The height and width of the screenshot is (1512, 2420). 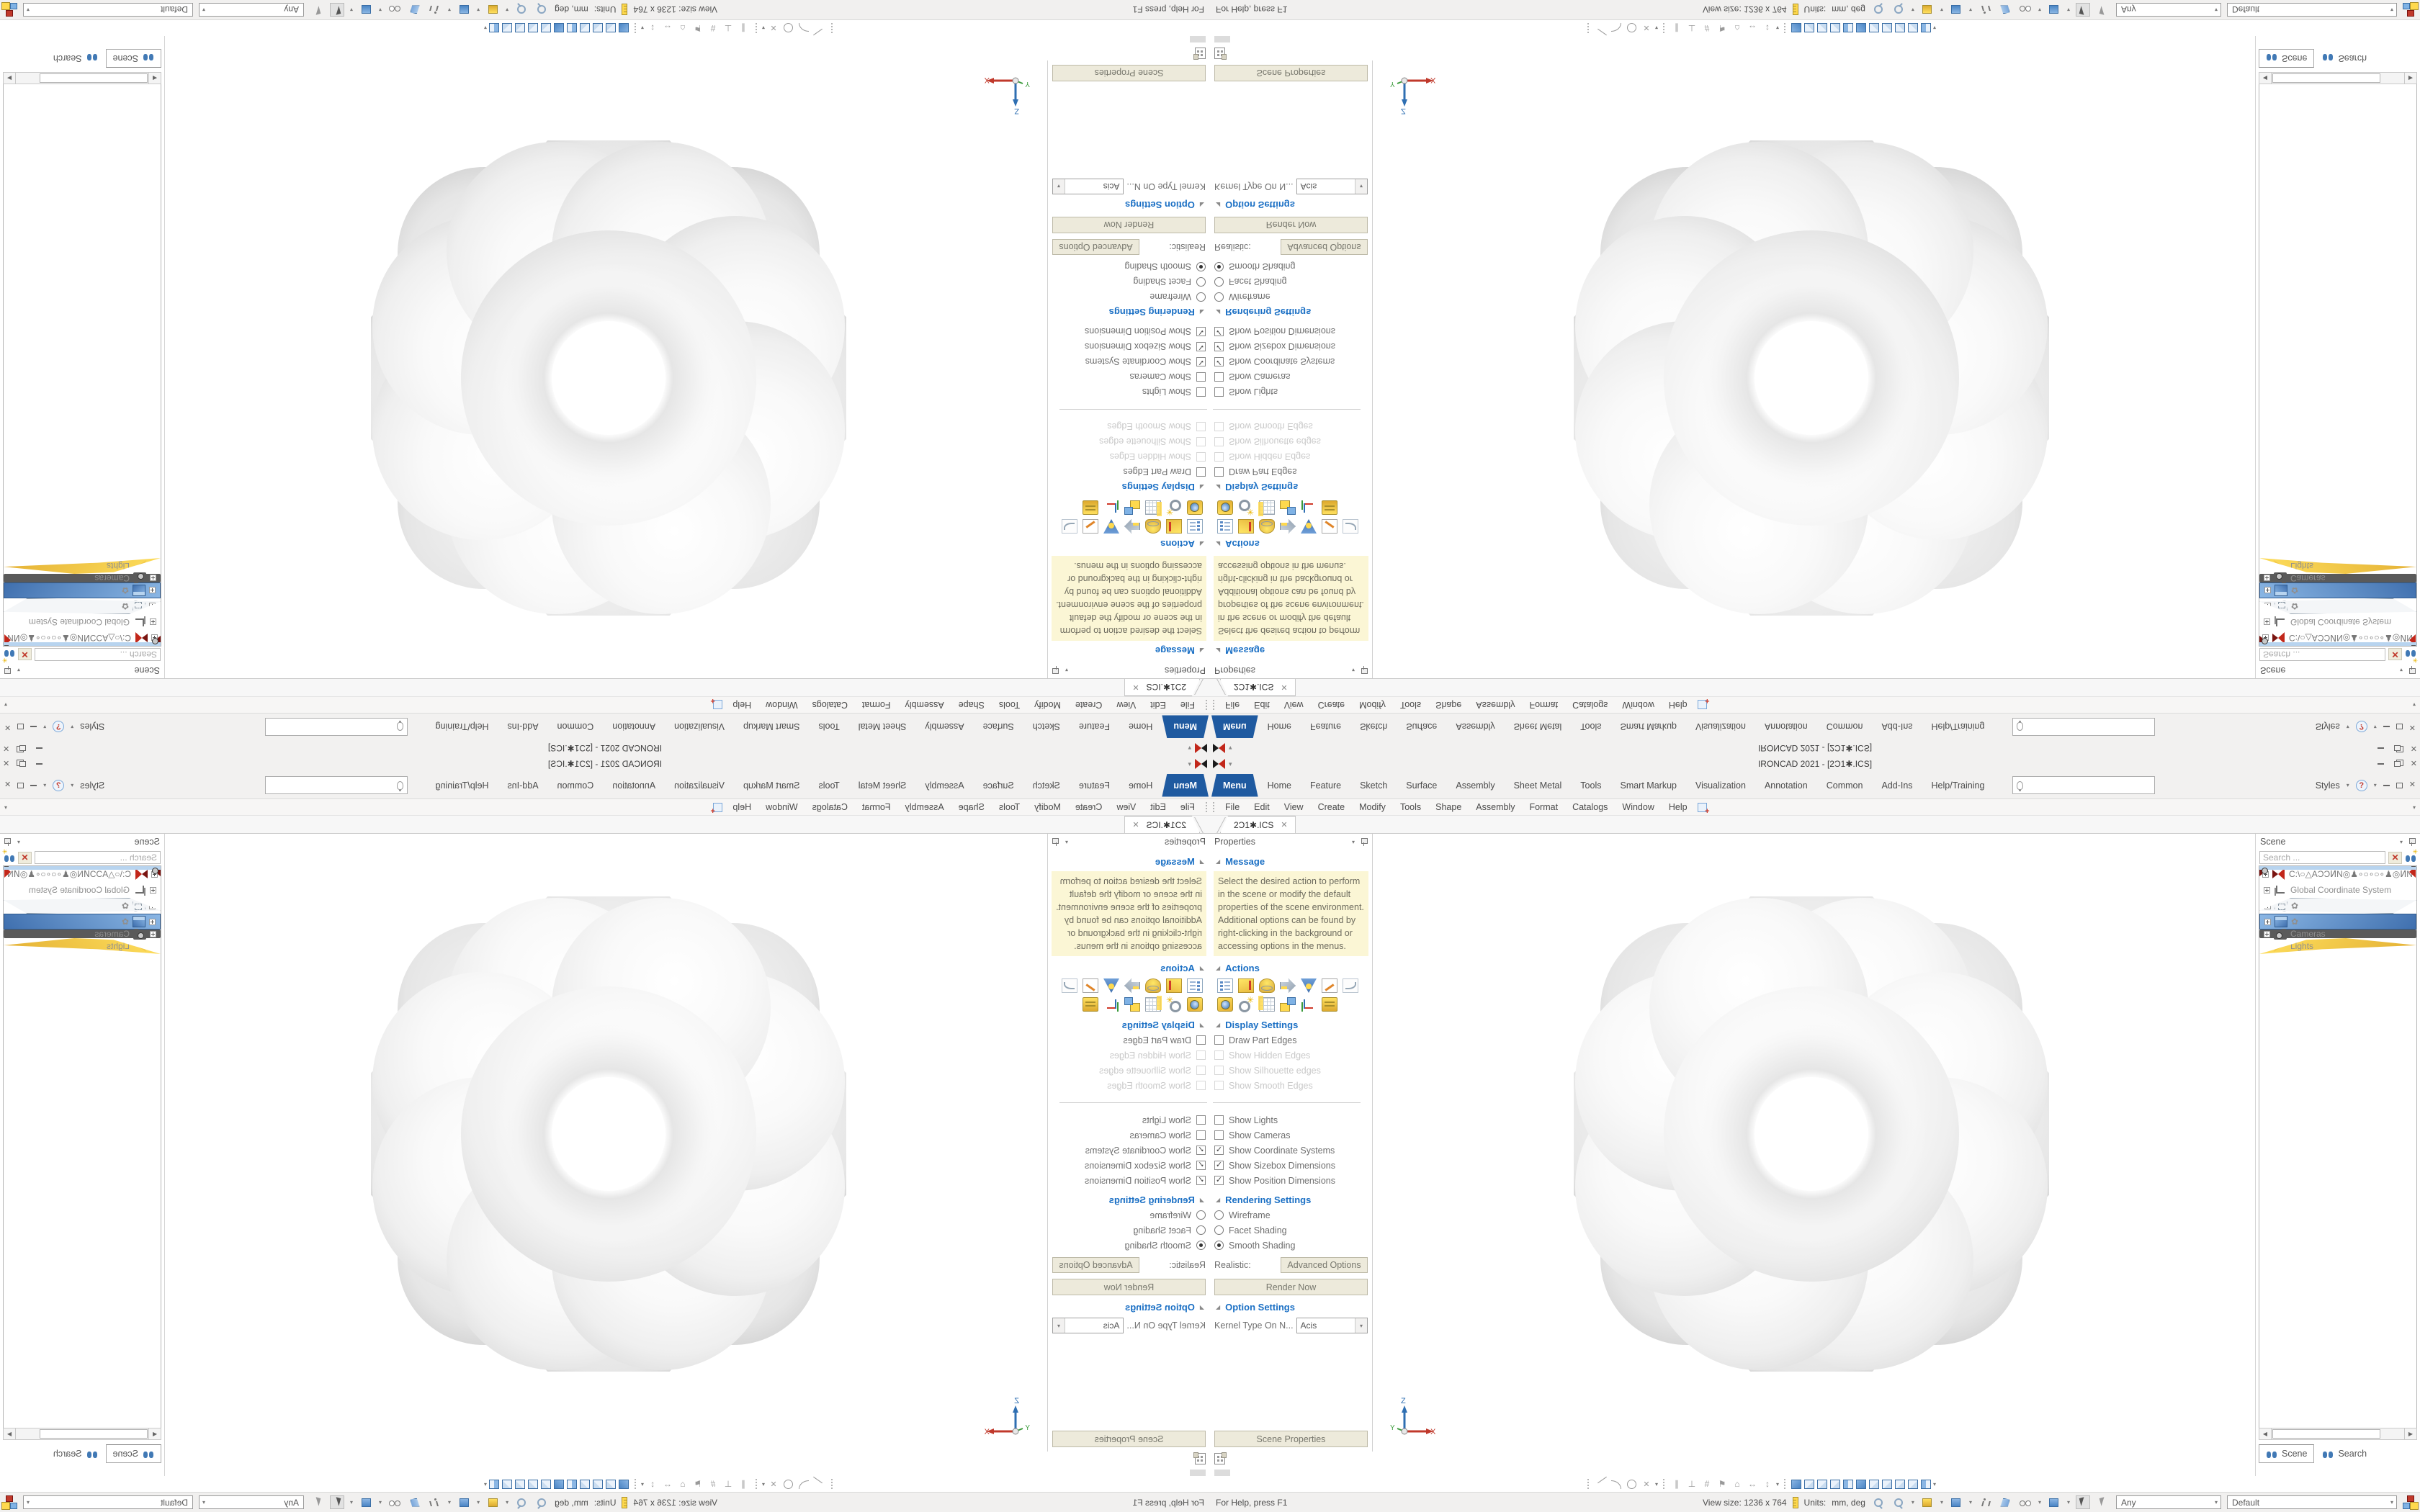 What do you see at coordinates (829, 726) in the screenshot?
I see `ribbon-tab: Tools` at bounding box center [829, 726].